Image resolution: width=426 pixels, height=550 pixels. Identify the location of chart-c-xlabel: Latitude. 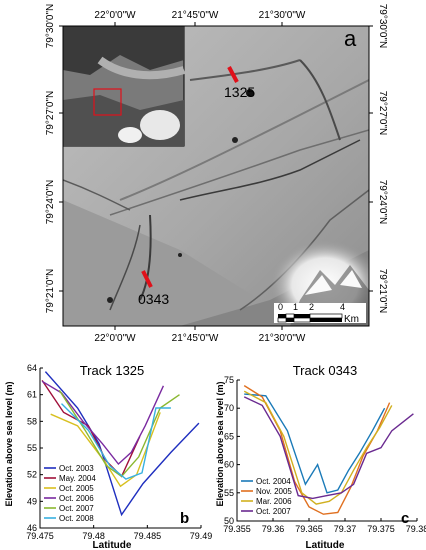
(325, 545).